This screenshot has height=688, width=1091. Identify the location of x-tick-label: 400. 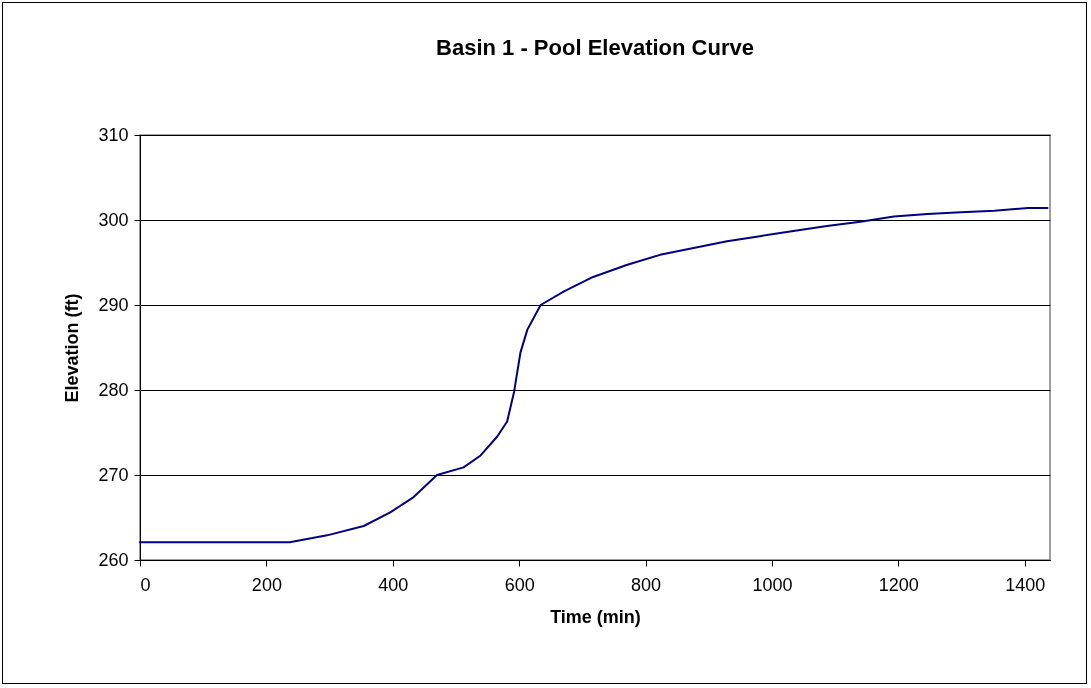
(393, 584).